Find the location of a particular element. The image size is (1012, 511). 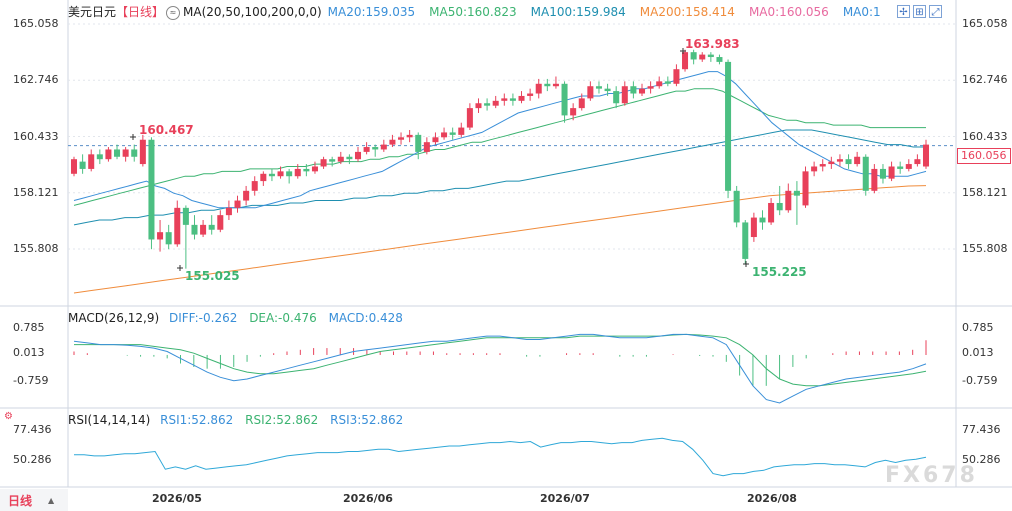

macd-dea-value: DEA:-0.476 is located at coordinates (283, 318).